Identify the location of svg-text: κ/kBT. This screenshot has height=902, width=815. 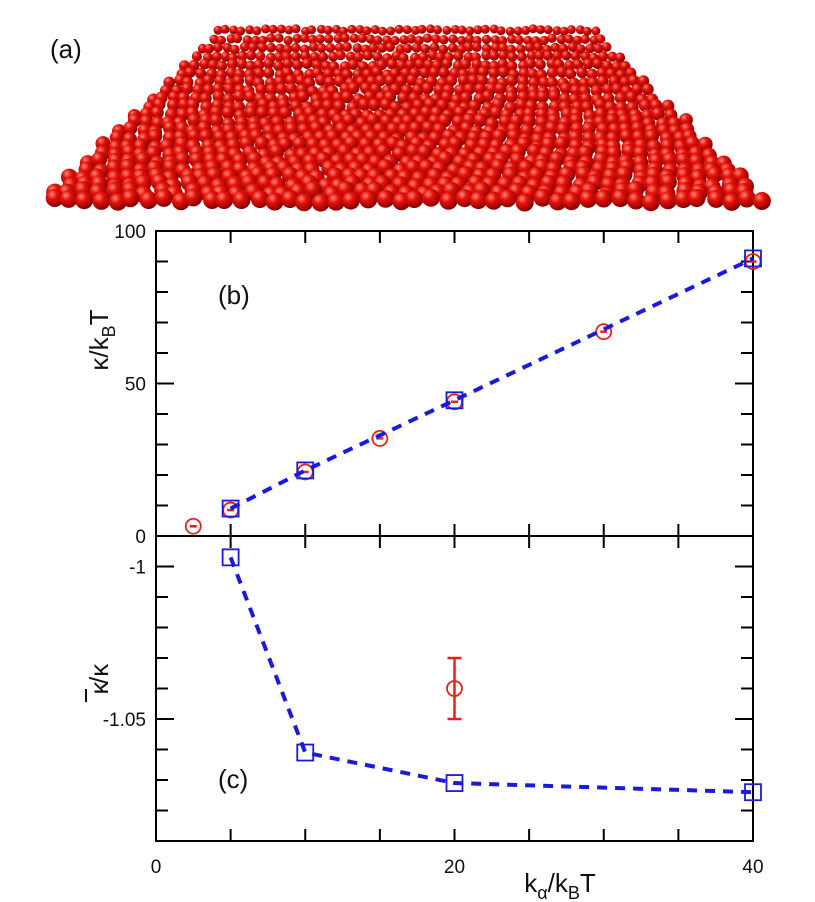
(101, 339).